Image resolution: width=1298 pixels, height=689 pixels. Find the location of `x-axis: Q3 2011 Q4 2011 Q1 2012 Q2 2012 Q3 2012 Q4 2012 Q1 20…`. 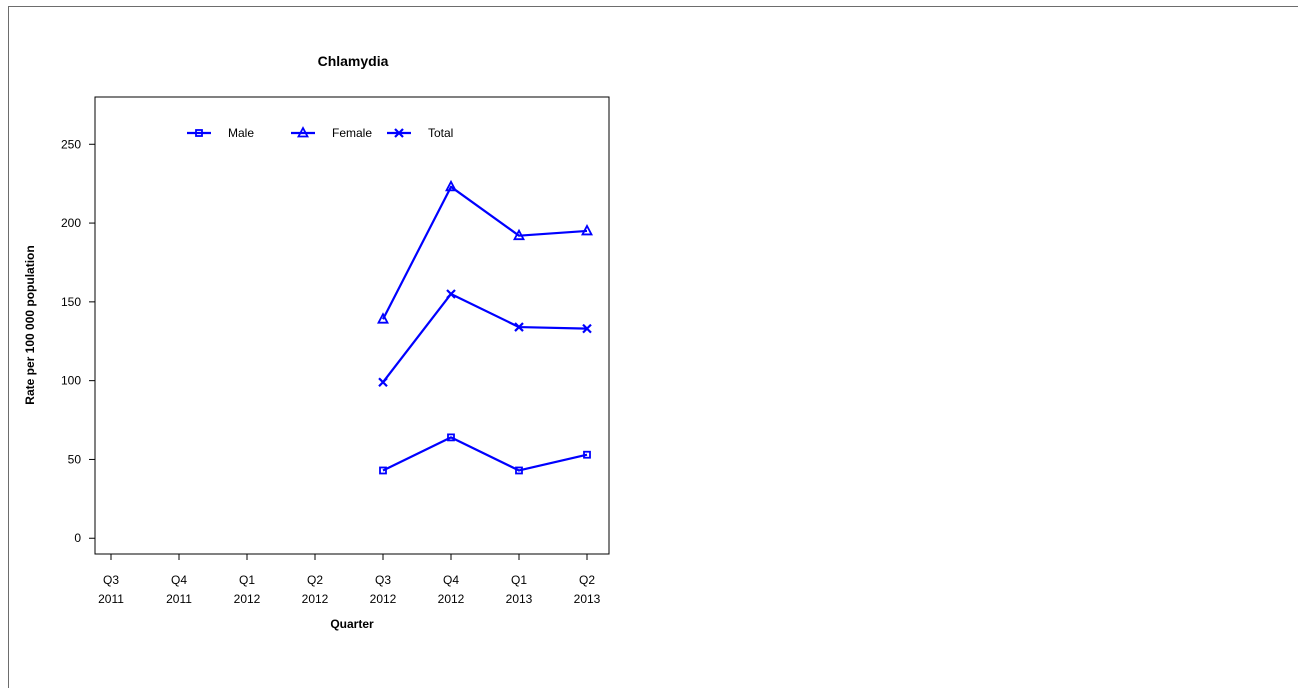

x-axis: Q3 2011 Q4 2011 Q1 2012 Q2 2012 Q3 2012 Q4 2012 Q1 20… is located at coordinates (349, 580).